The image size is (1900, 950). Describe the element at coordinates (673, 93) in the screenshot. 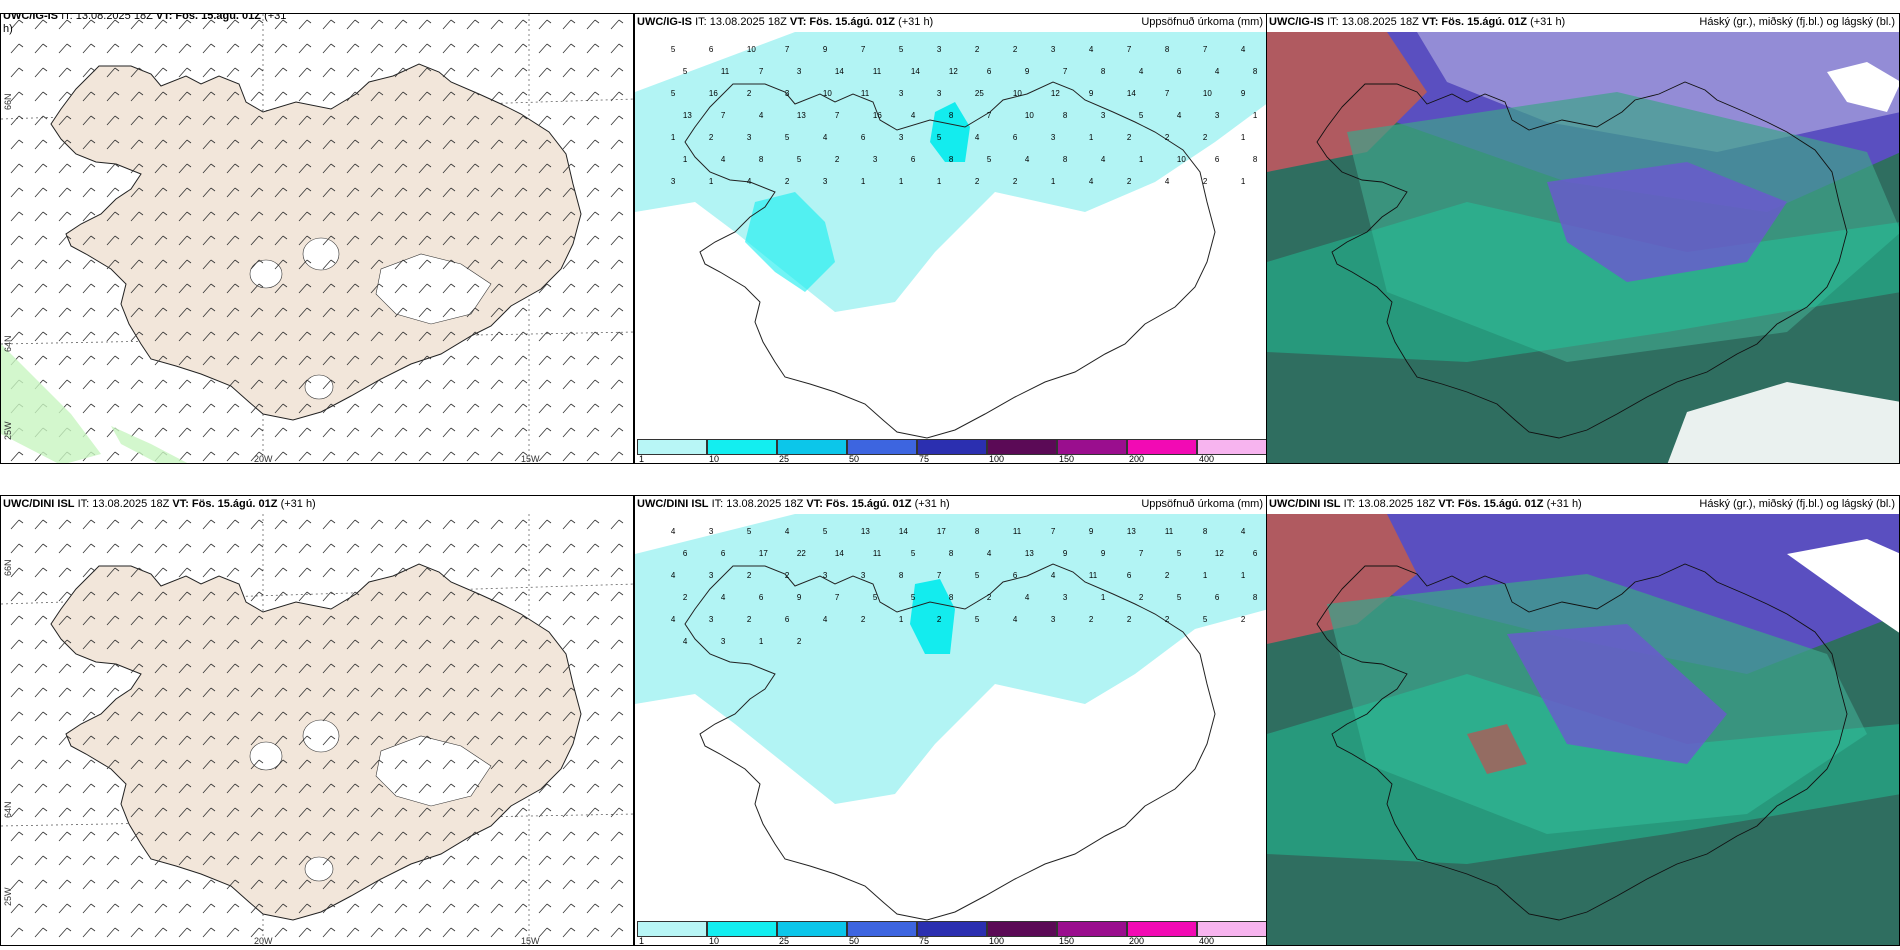

I see `precip-value: 5` at that location.